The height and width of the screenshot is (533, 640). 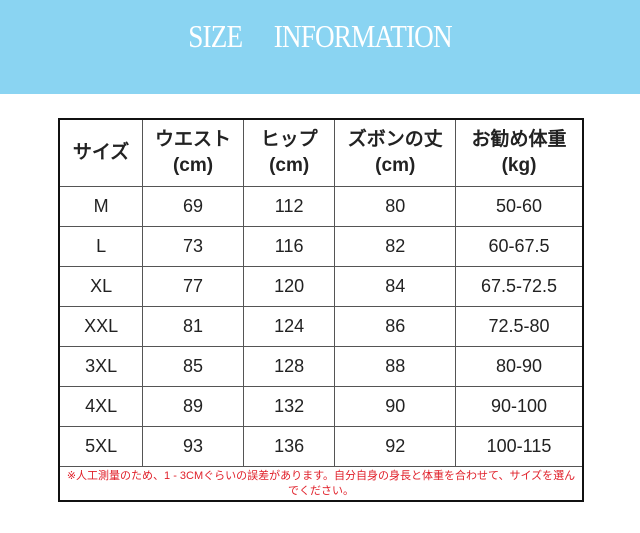 What do you see at coordinates (519, 366) in the screenshot?
I see `table-cell: 80-90` at bounding box center [519, 366].